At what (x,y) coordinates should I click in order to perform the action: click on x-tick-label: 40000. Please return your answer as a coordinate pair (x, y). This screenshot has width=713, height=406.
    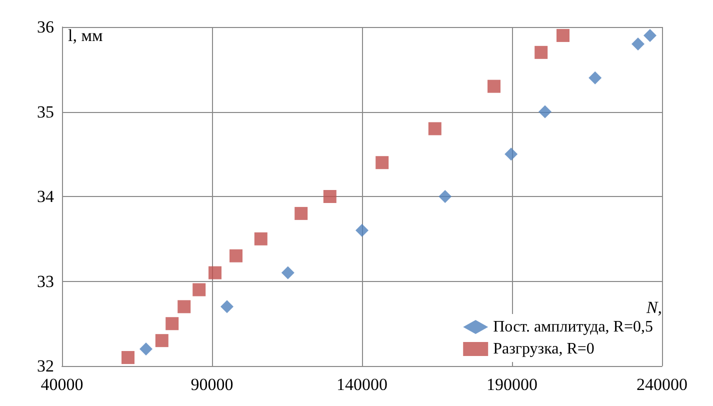
    Looking at the image, I should click on (62, 384).